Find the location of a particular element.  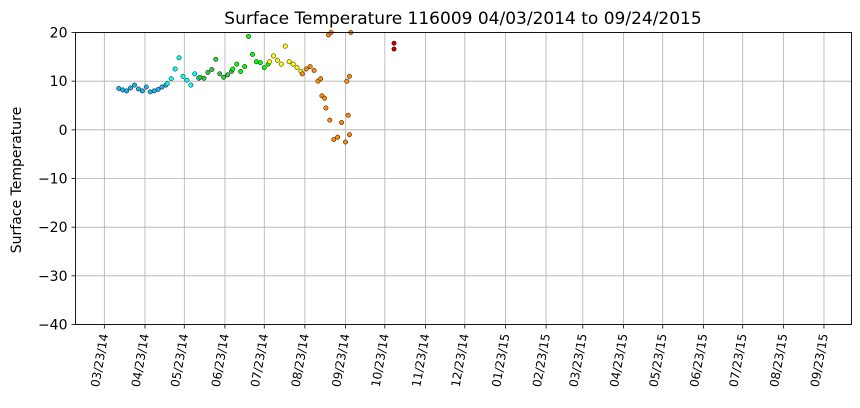

y-axis-ticks: 20 10 0 −10 −20 −30 −40 is located at coordinates (57, 180).